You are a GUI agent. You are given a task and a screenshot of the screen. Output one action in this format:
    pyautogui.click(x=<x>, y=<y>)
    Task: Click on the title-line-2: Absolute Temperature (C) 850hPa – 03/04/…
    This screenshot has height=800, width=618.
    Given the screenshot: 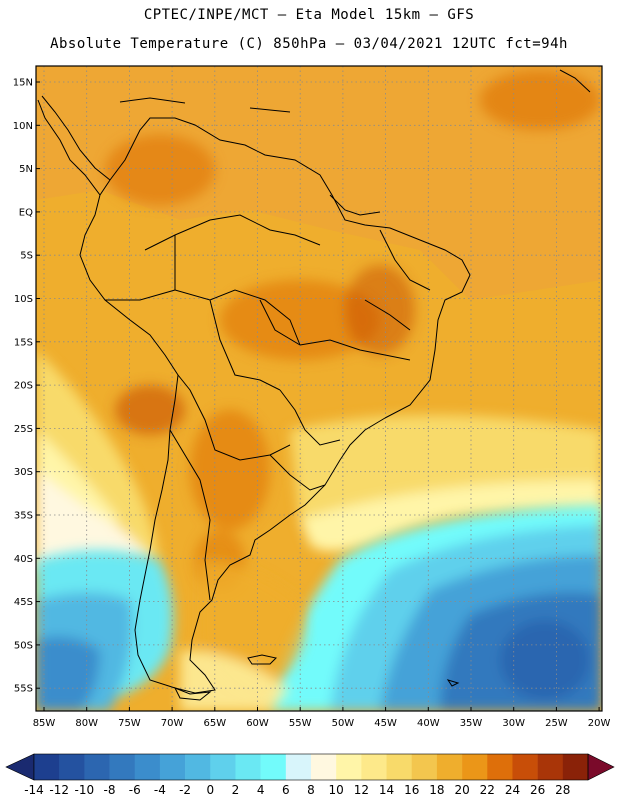 What is the action you would take?
    pyautogui.click(x=309, y=44)
    